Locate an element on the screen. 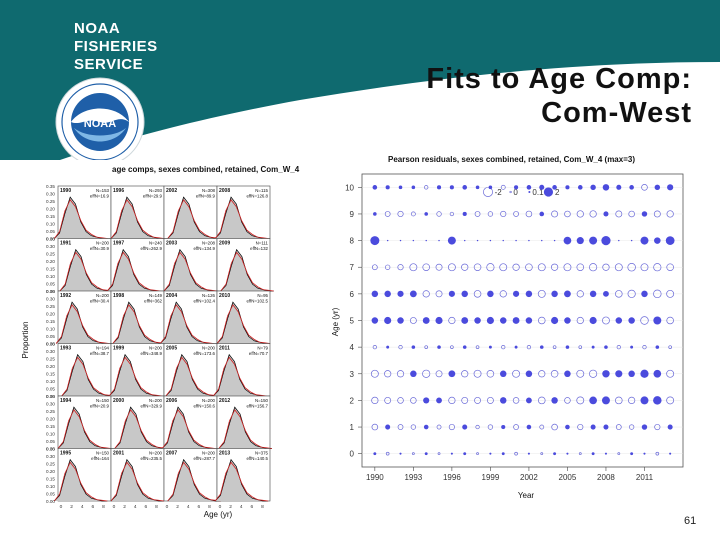  age-comp-y-tick-label: 0.25 is located at coordinates (50, 306).